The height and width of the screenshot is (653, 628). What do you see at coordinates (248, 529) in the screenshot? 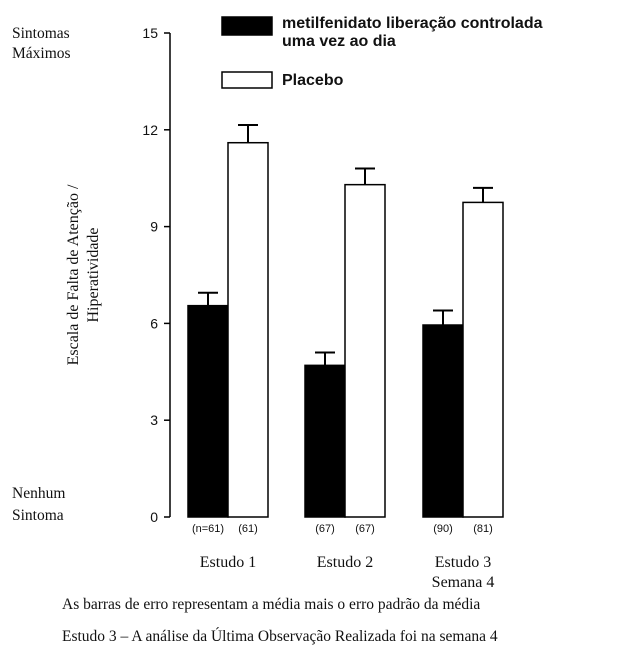
I see `n-label: (61)` at bounding box center [248, 529].